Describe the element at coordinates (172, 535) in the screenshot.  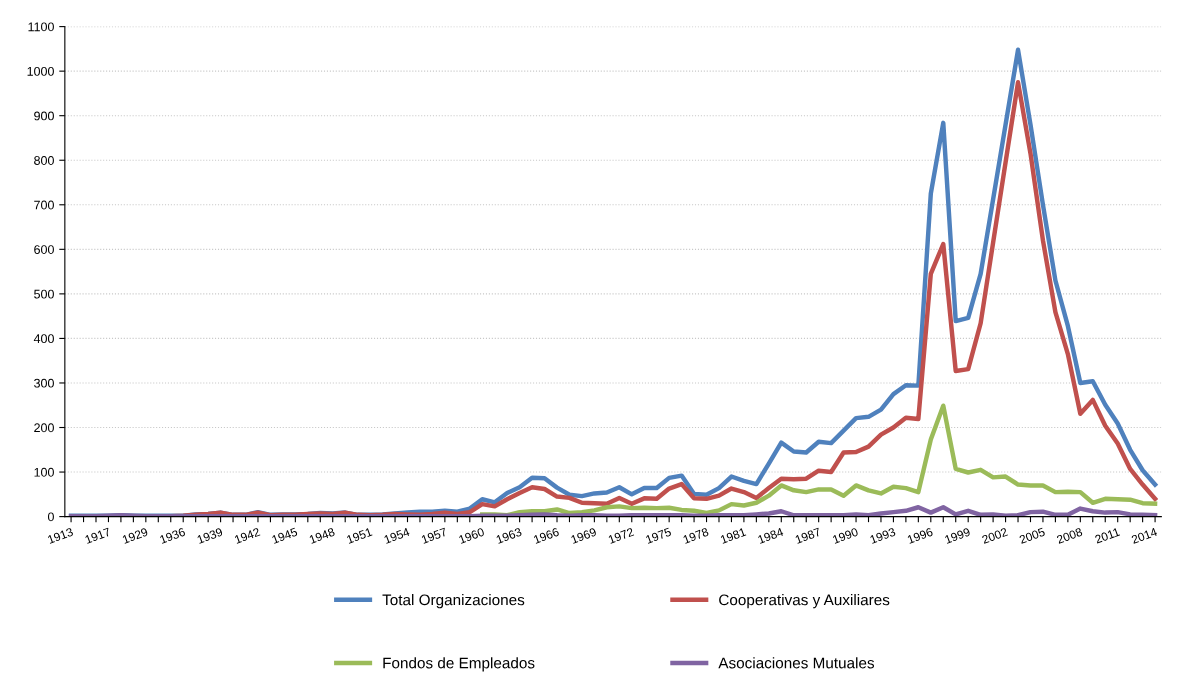
I see `x-tick-label: 1936` at that location.